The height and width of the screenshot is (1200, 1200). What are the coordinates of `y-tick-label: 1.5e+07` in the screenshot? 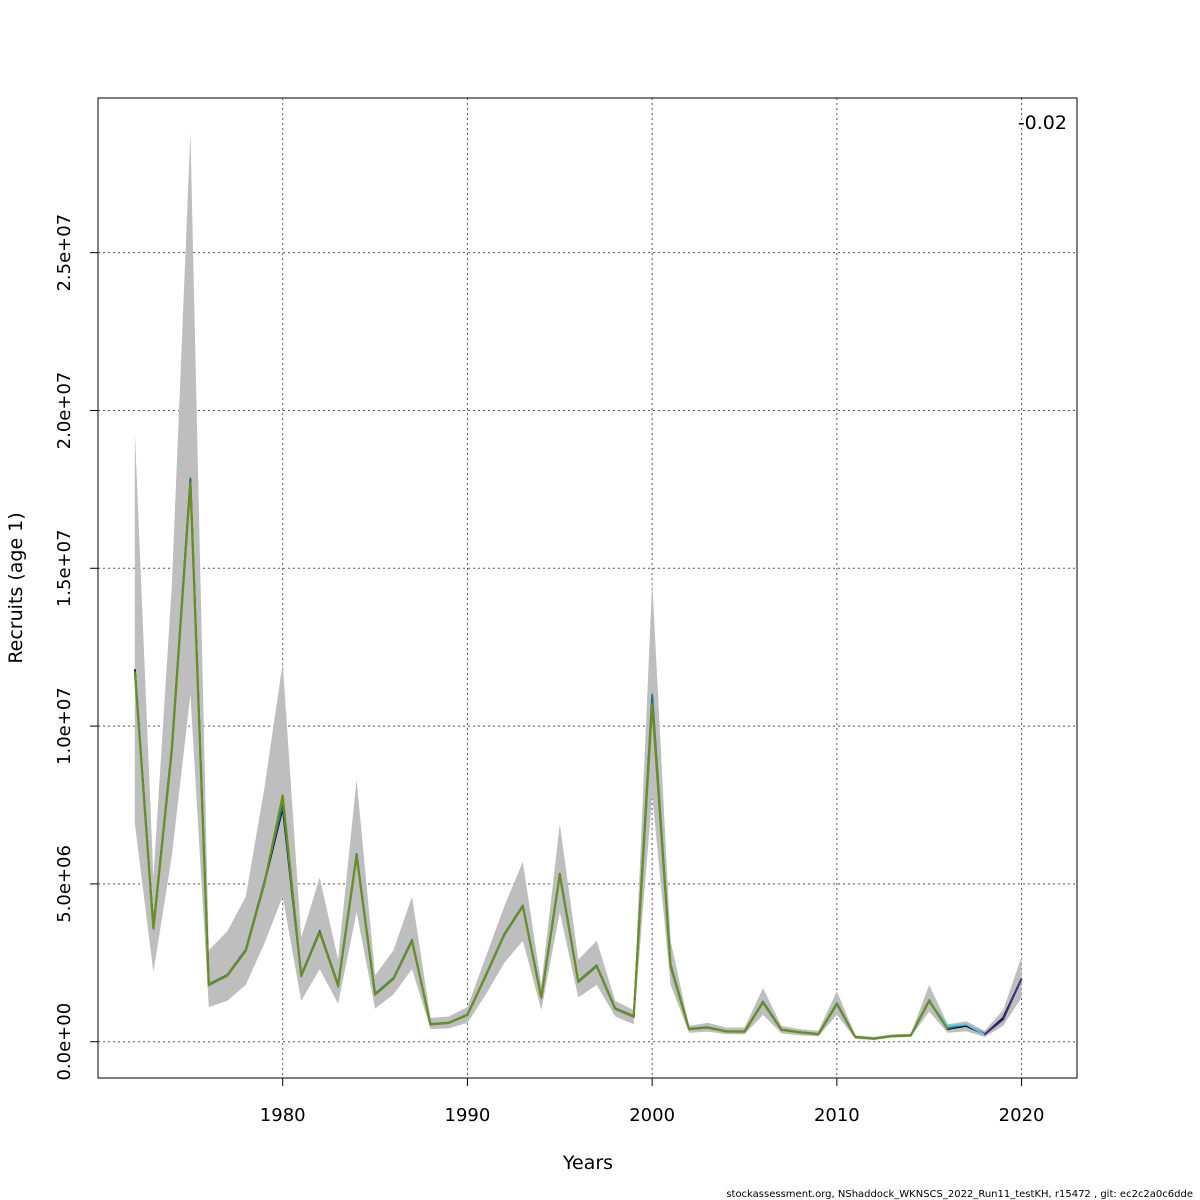 It's located at (64, 568).